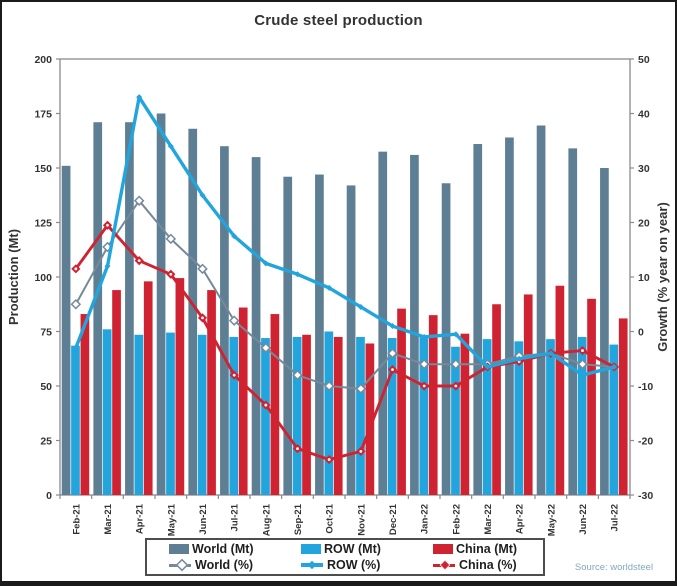  I want to click on svg-text: Aug-21, so click(266, 519).